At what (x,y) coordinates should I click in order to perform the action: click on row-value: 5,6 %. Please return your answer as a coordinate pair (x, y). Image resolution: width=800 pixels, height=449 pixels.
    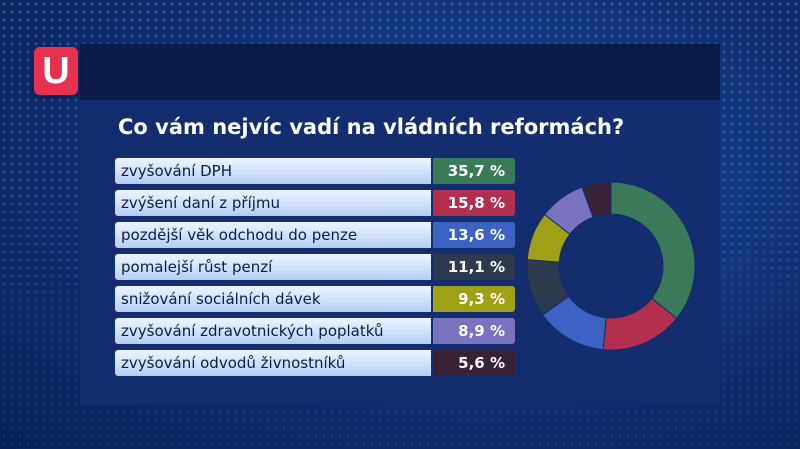
    Looking at the image, I should click on (474, 363).